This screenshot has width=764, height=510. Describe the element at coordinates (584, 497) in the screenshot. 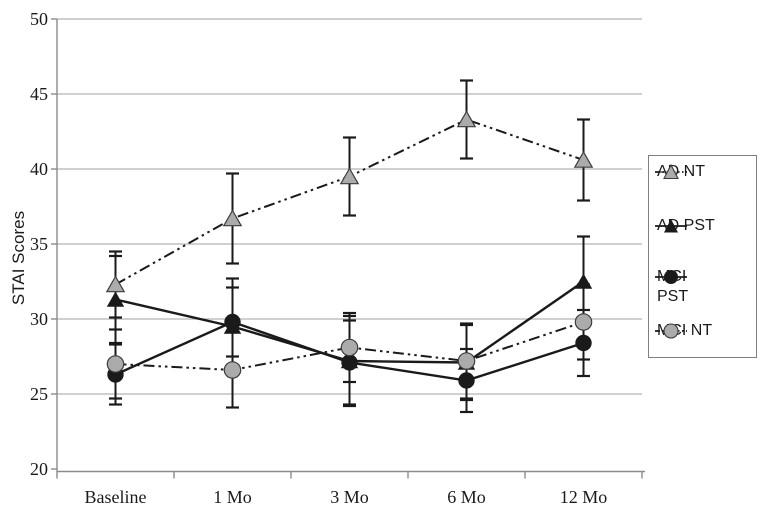

I see `x-category-label: 12 Mo` at that location.